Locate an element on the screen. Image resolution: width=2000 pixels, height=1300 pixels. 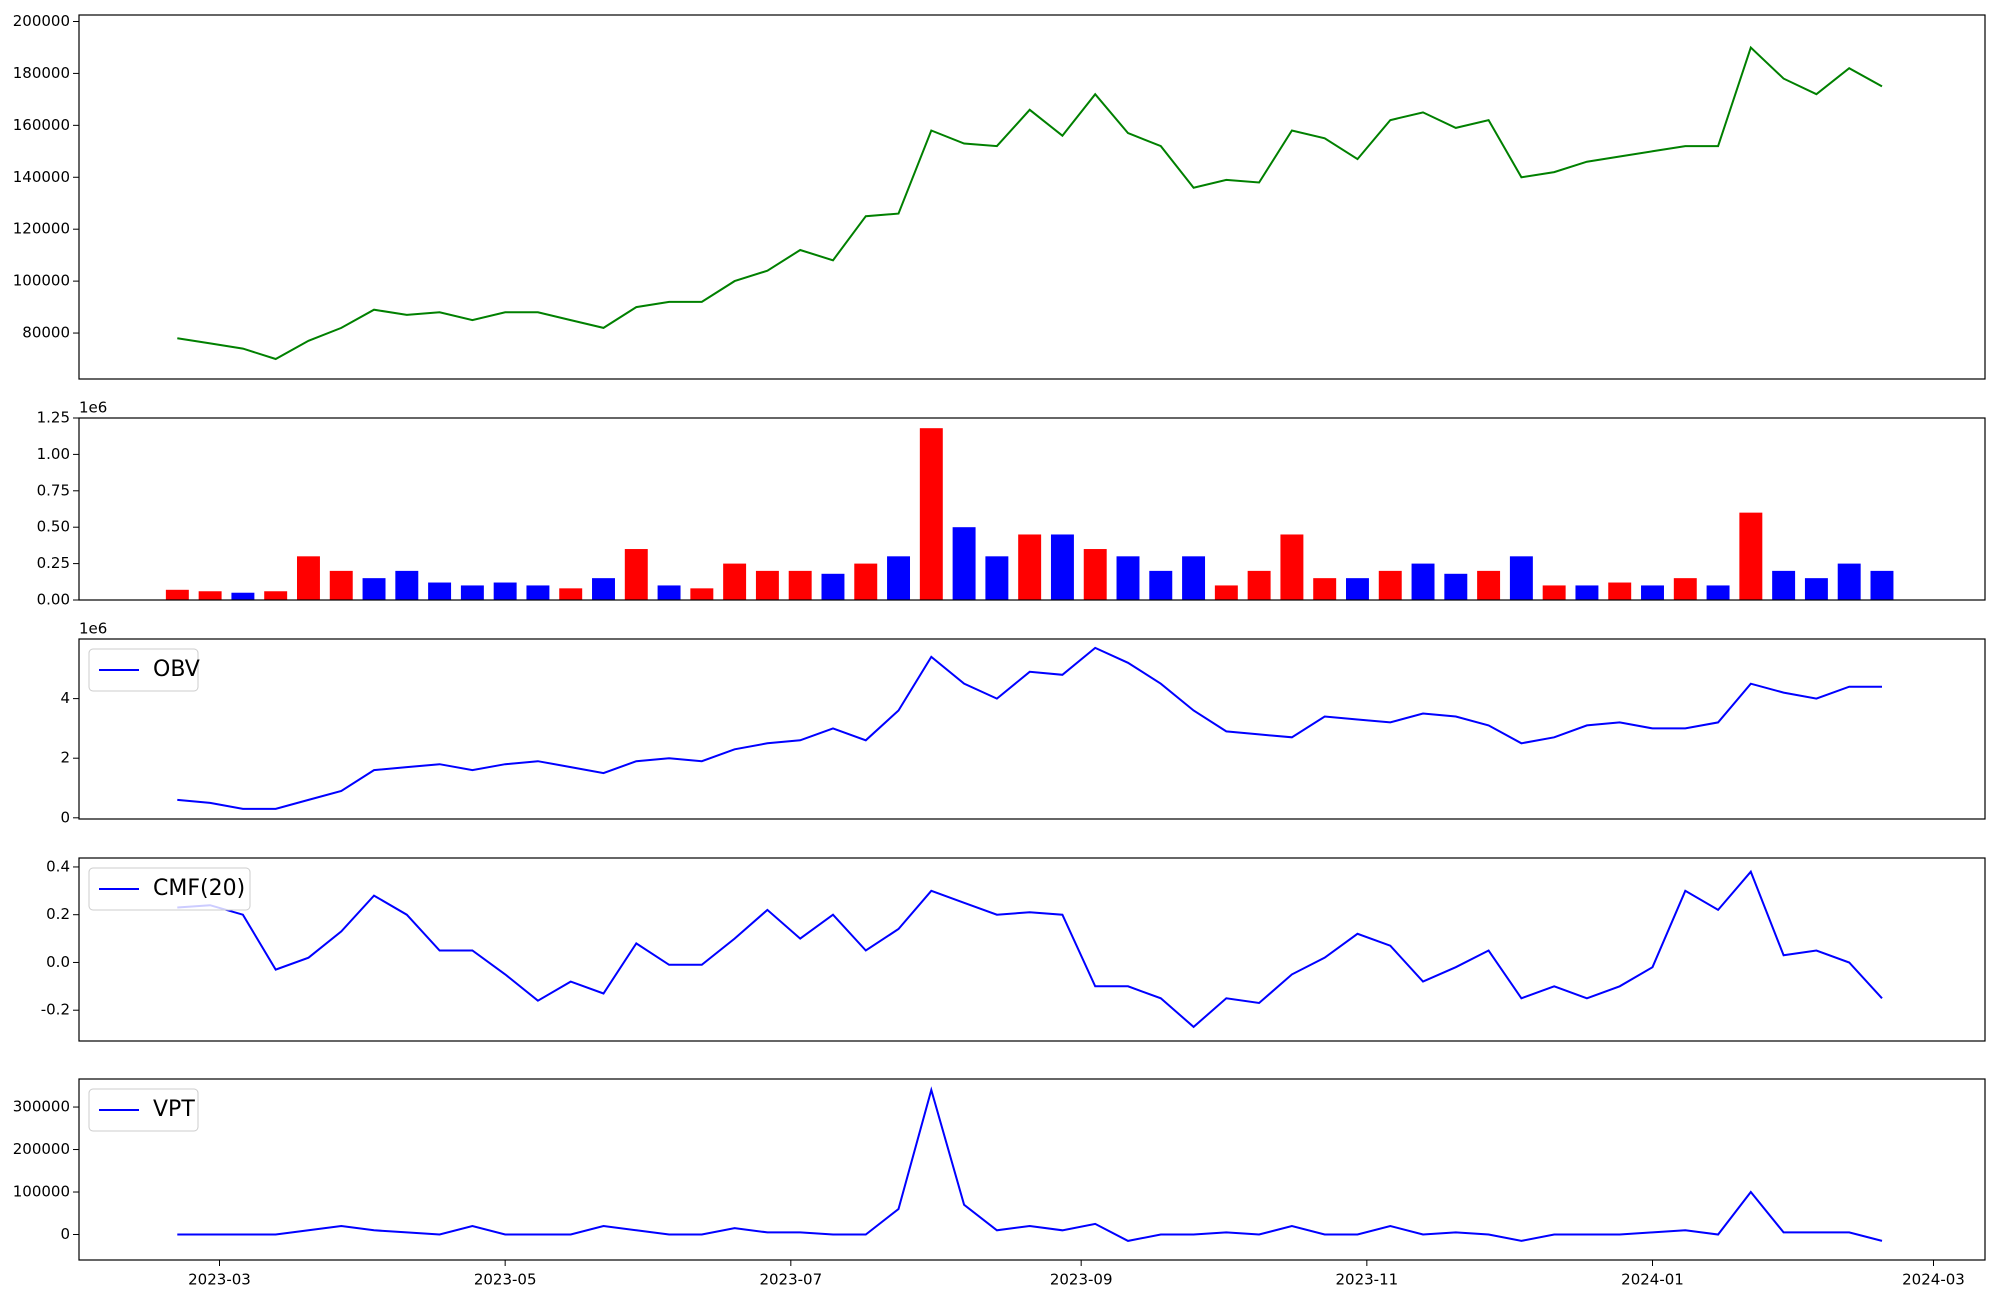
y-tick-label: 0.0 is located at coordinates (58, 962).